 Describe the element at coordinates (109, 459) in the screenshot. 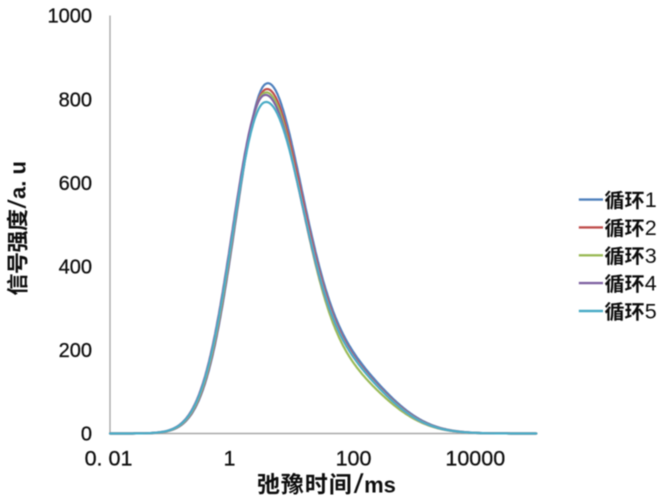

I see `svg-text: 0. 01` at that location.